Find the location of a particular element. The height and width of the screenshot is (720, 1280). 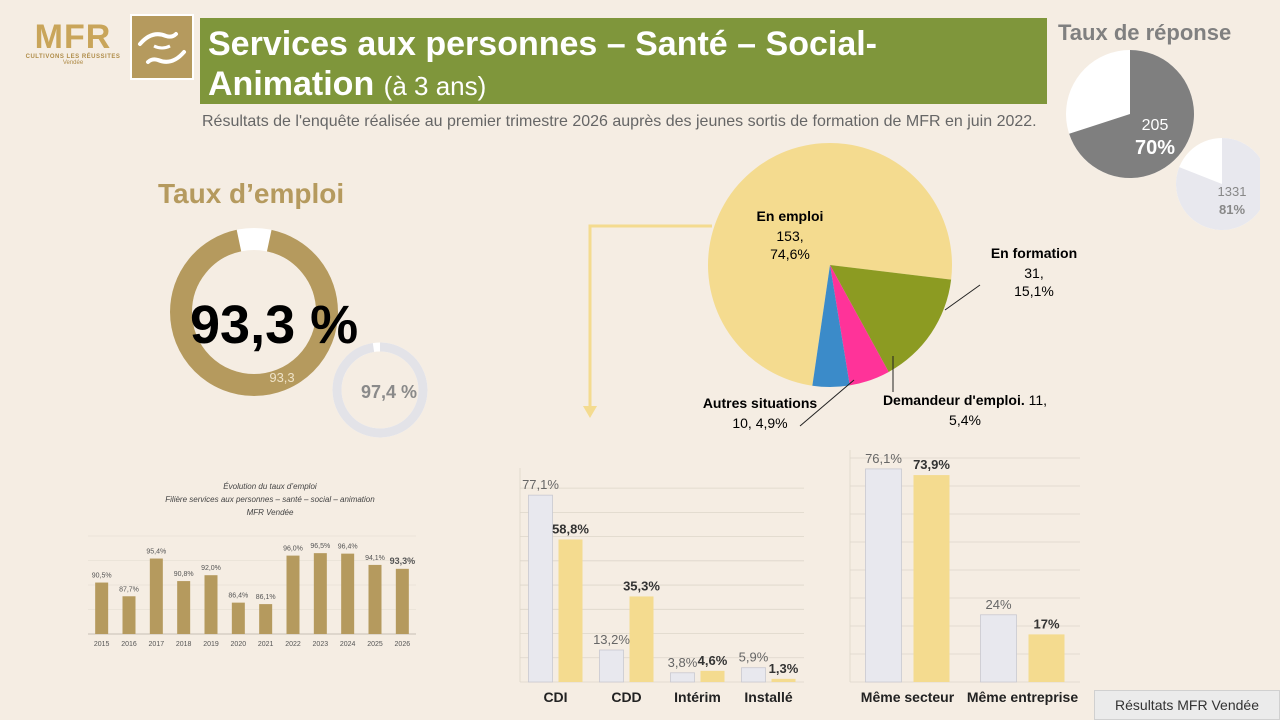

pie-label-value: 74,6% is located at coordinates (790, 254).